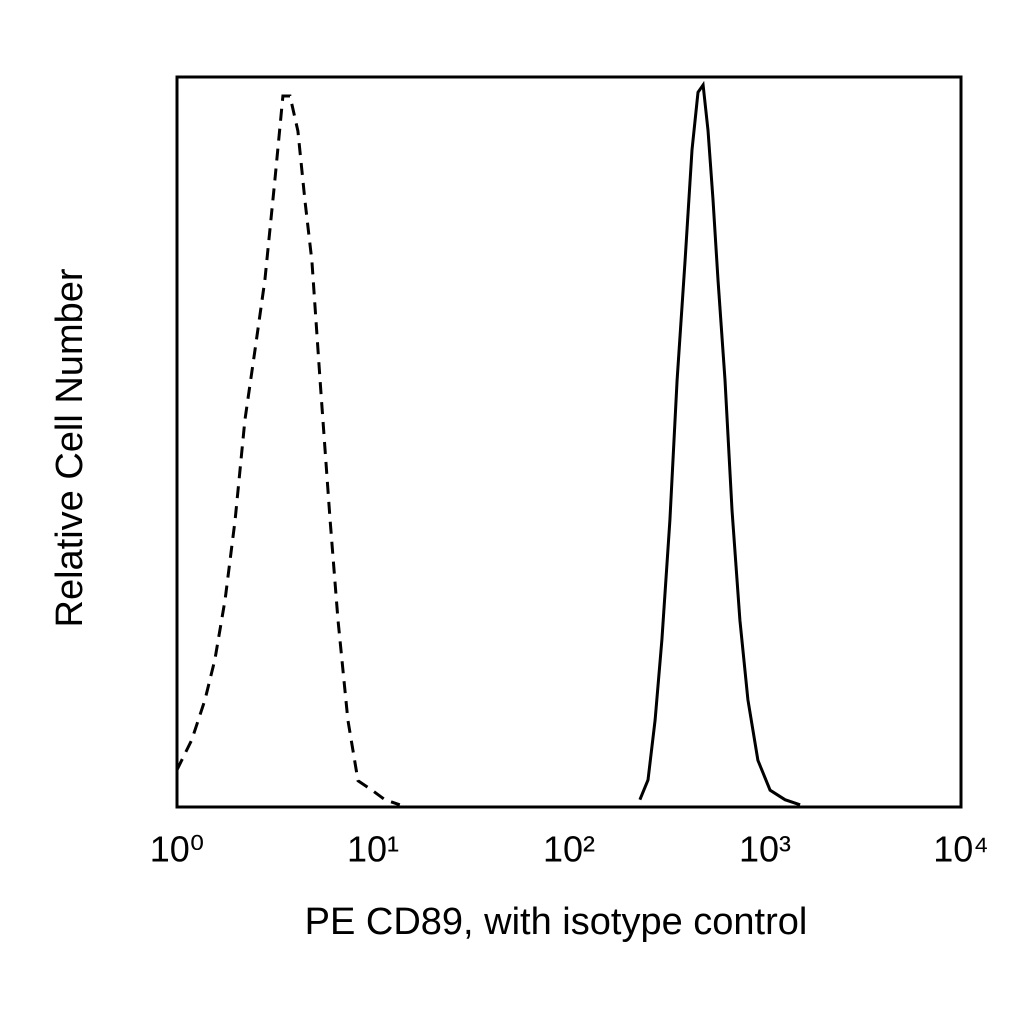 This screenshot has height=1024, width=1024. What do you see at coordinates (765, 849) in the screenshot?
I see `x-tick-label: 10³` at bounding box center [765, 849].